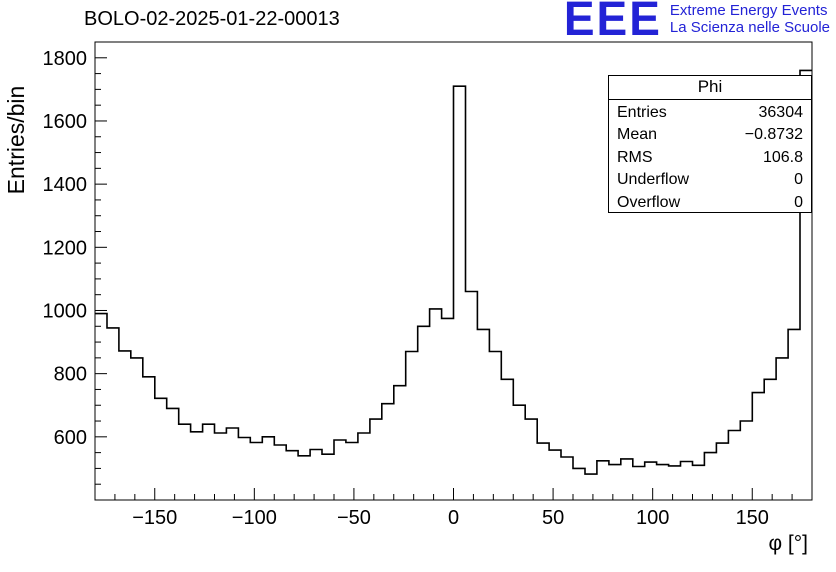 This screenshot has width=836, height=572. Describe the element at coordinates (710, 88) in the screenshot. I see `stats-box-title: Phi` at that location.